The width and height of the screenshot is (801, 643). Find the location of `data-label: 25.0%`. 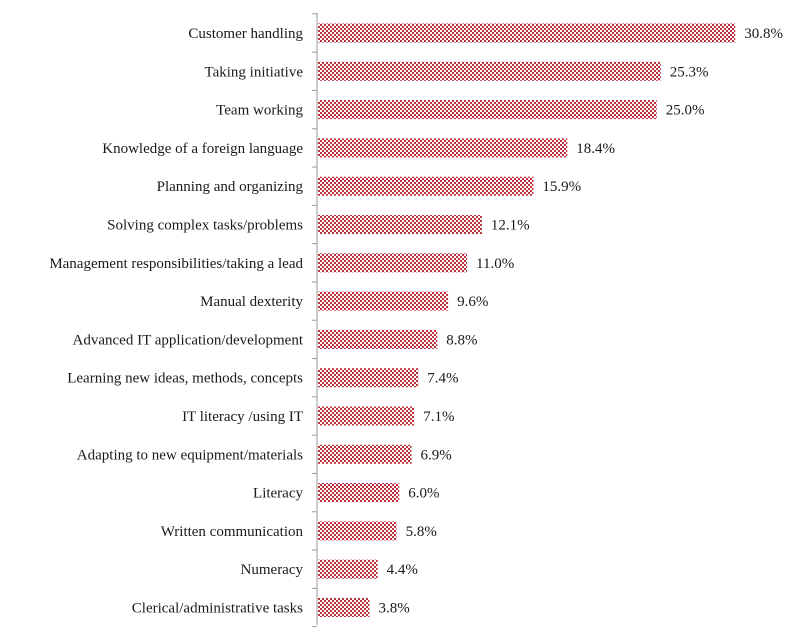

data-label: 25.0% is located at coordinates (685, 111).